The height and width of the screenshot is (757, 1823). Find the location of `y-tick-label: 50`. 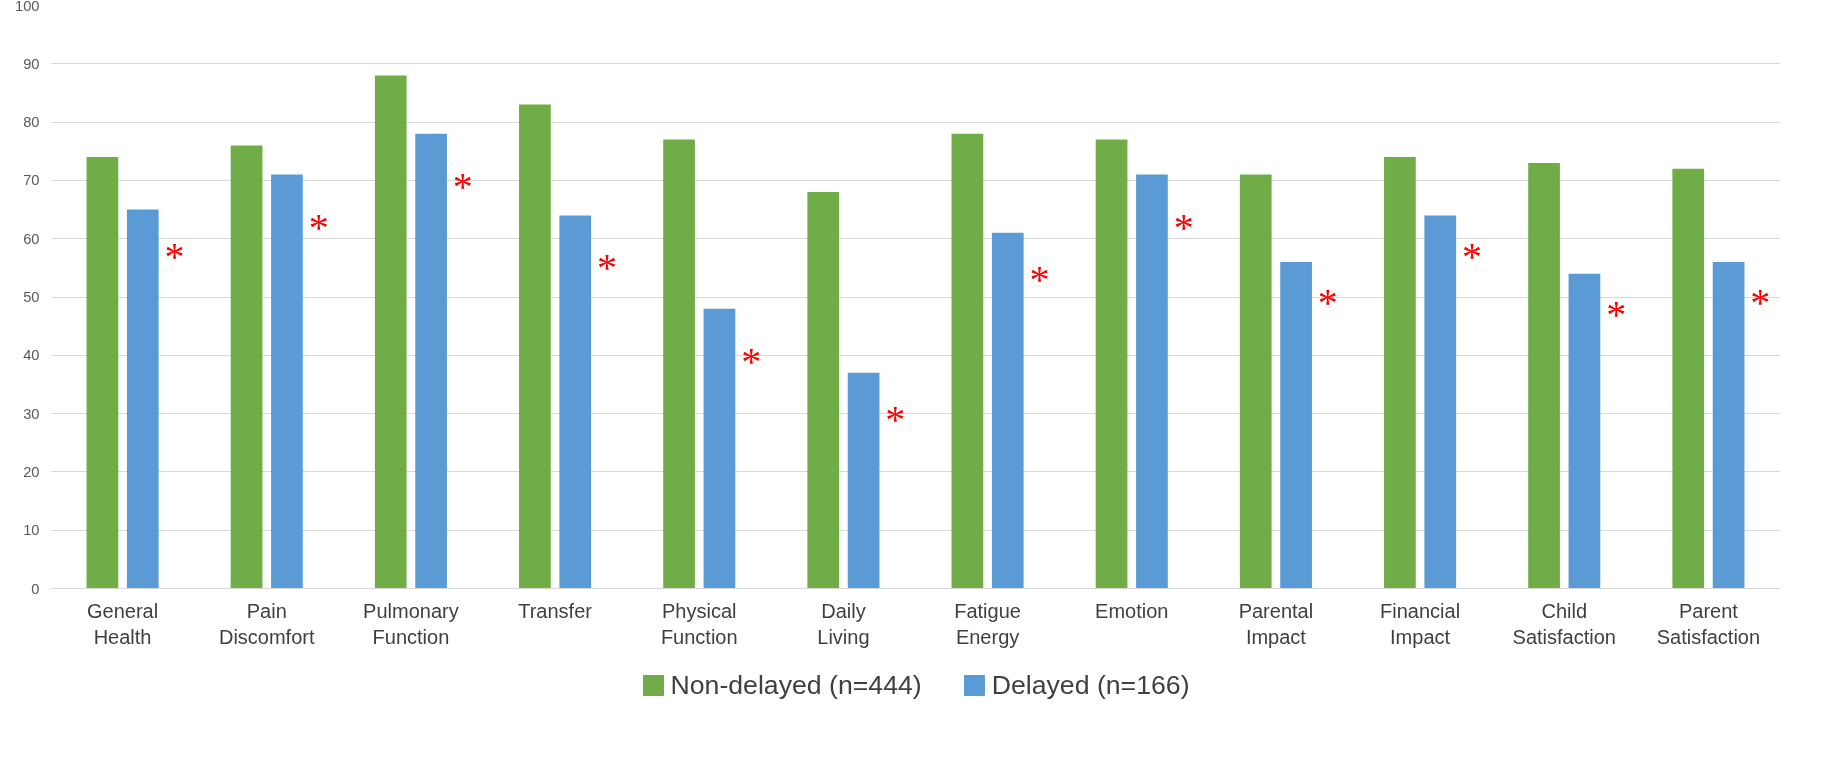

y-tick-label: 50 is located at coordinates (31, 297).